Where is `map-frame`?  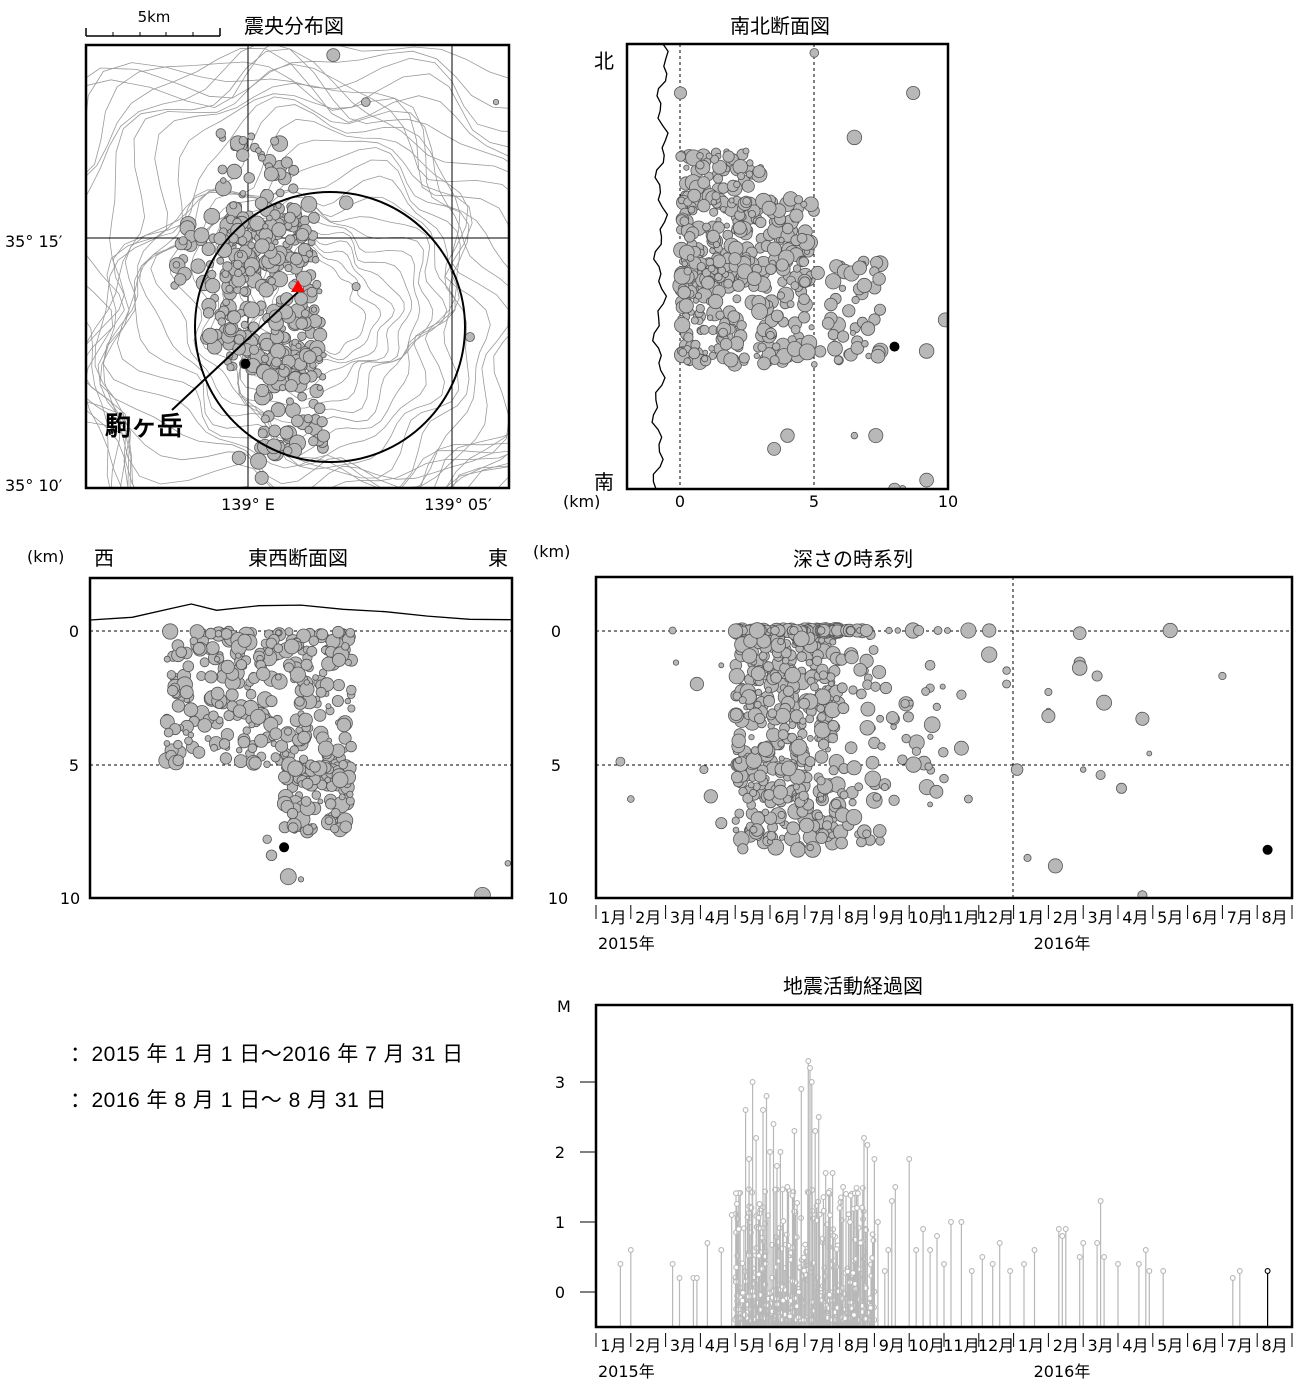
map-frame is located at coordinates (297, 266).